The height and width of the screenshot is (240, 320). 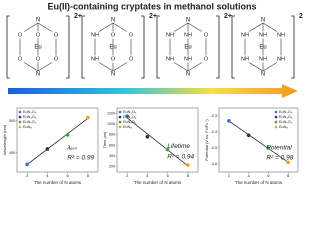 I want to click on annotation: R² = 0.98, so click(x=279, y=158).